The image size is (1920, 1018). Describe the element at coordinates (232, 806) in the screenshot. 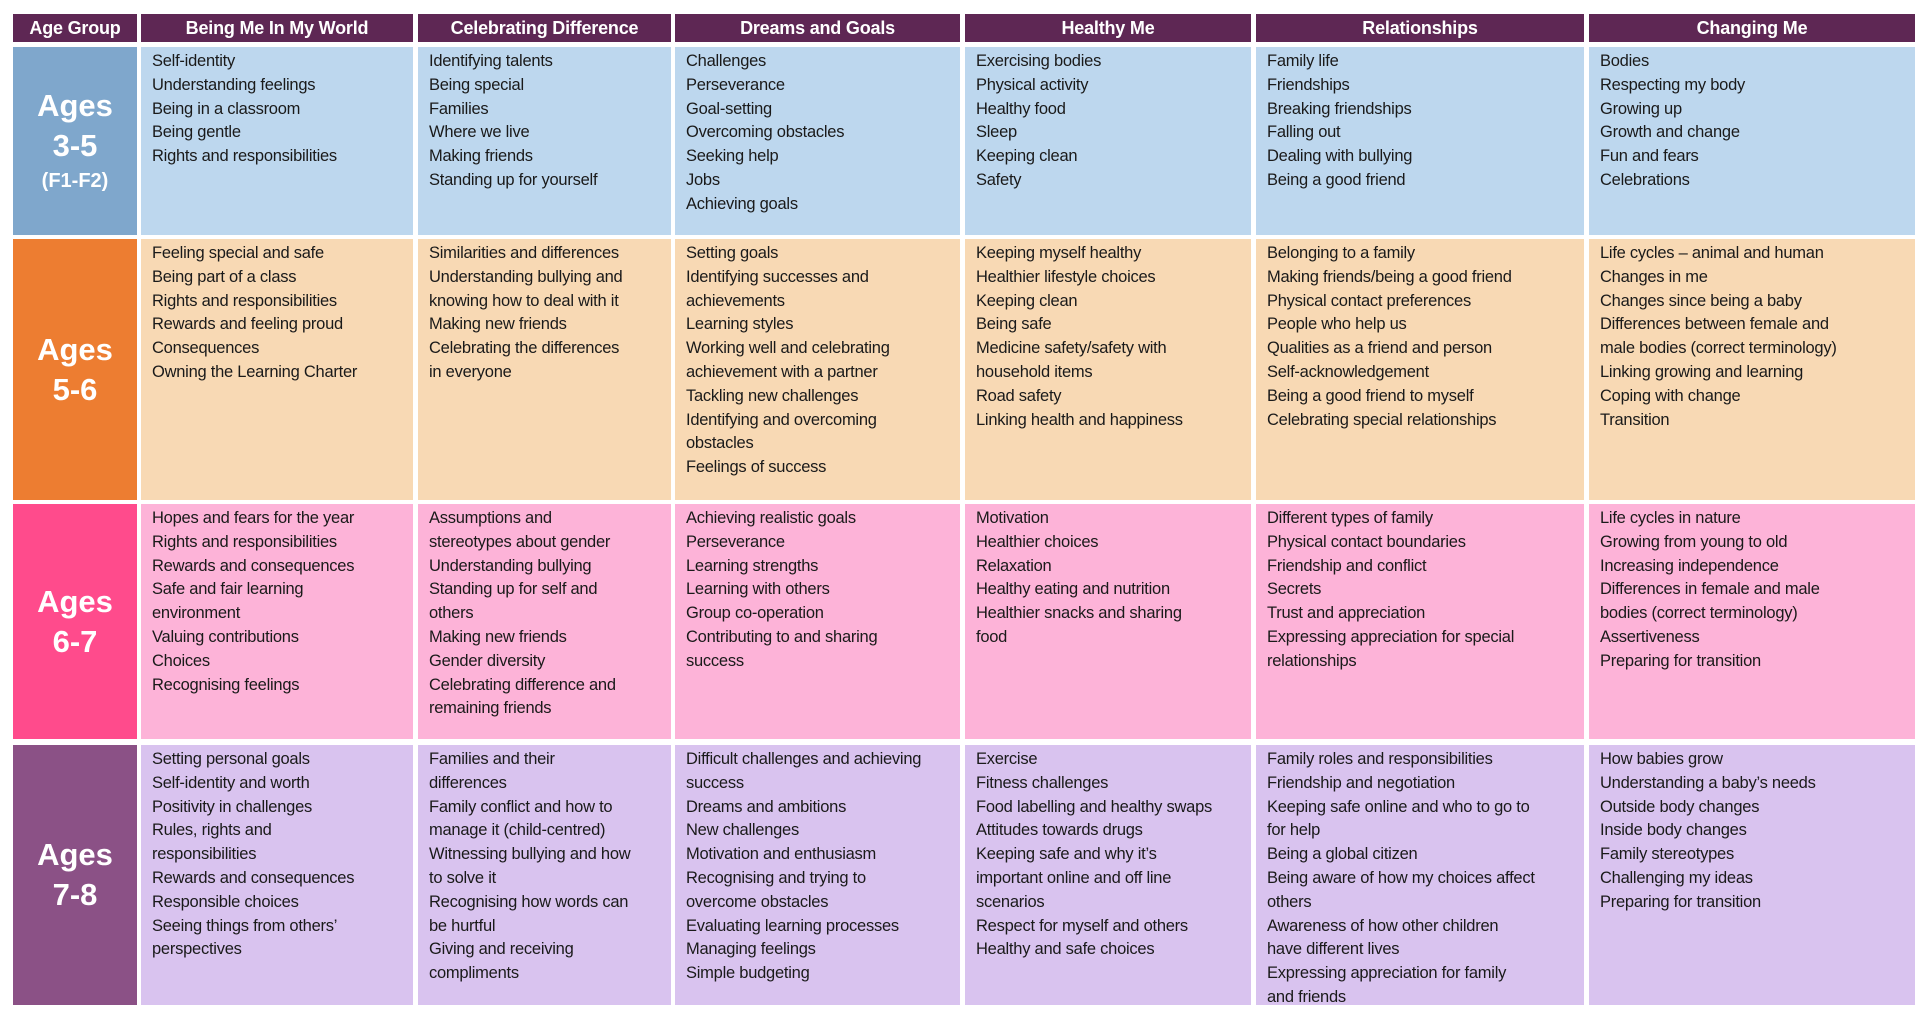

I see `topic-line: Positivity in challenges` at that location.